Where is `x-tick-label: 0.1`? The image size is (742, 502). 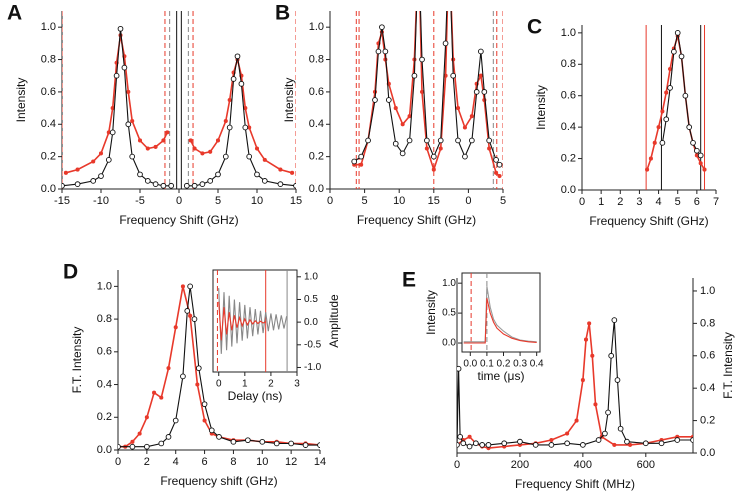 x-tick-label: 0.1 is located at coordinates (487, 364).